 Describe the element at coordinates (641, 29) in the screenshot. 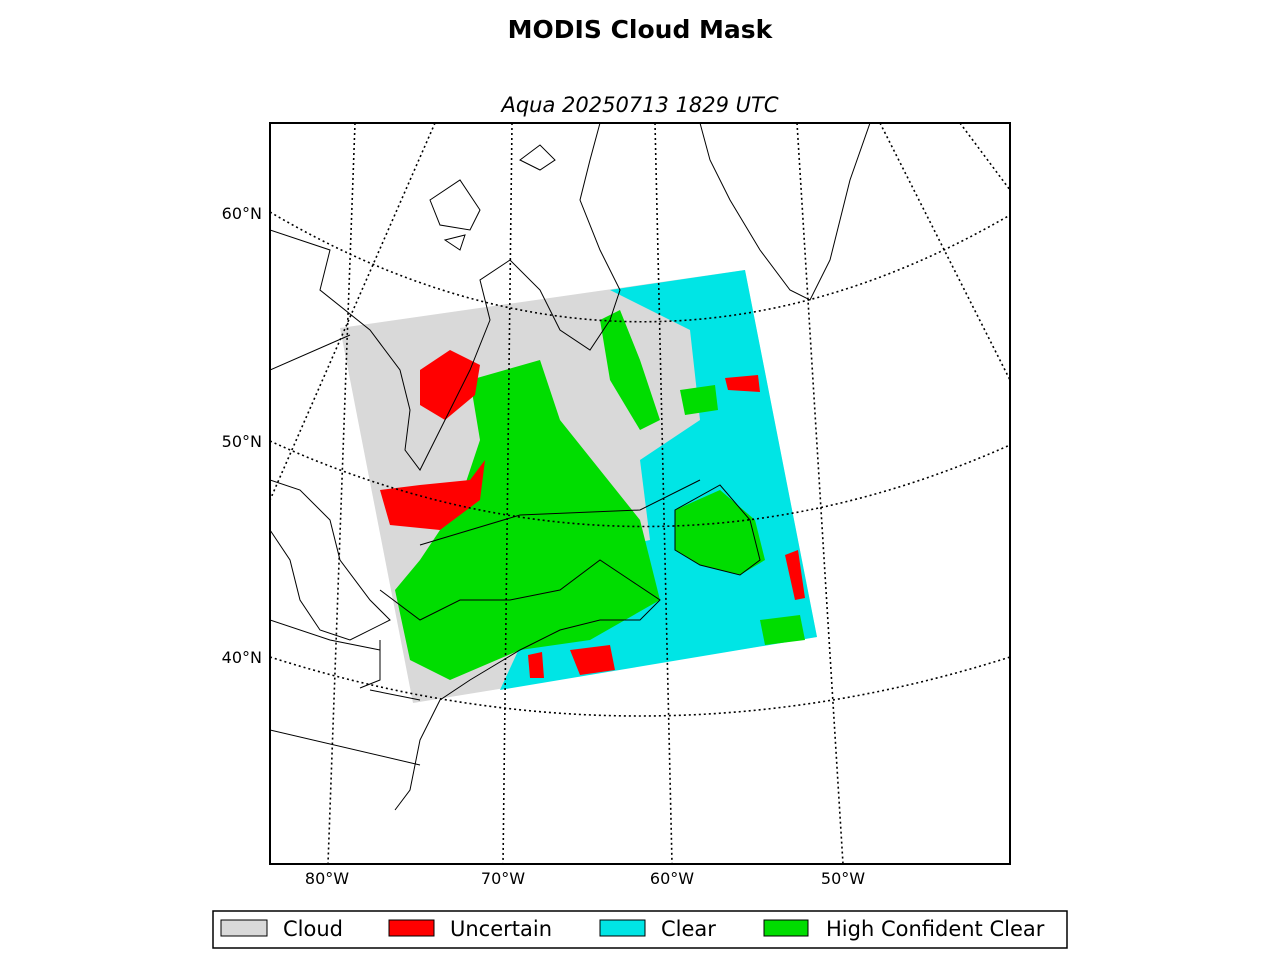

I see `title: MODIS Cloud Mask` at that location.